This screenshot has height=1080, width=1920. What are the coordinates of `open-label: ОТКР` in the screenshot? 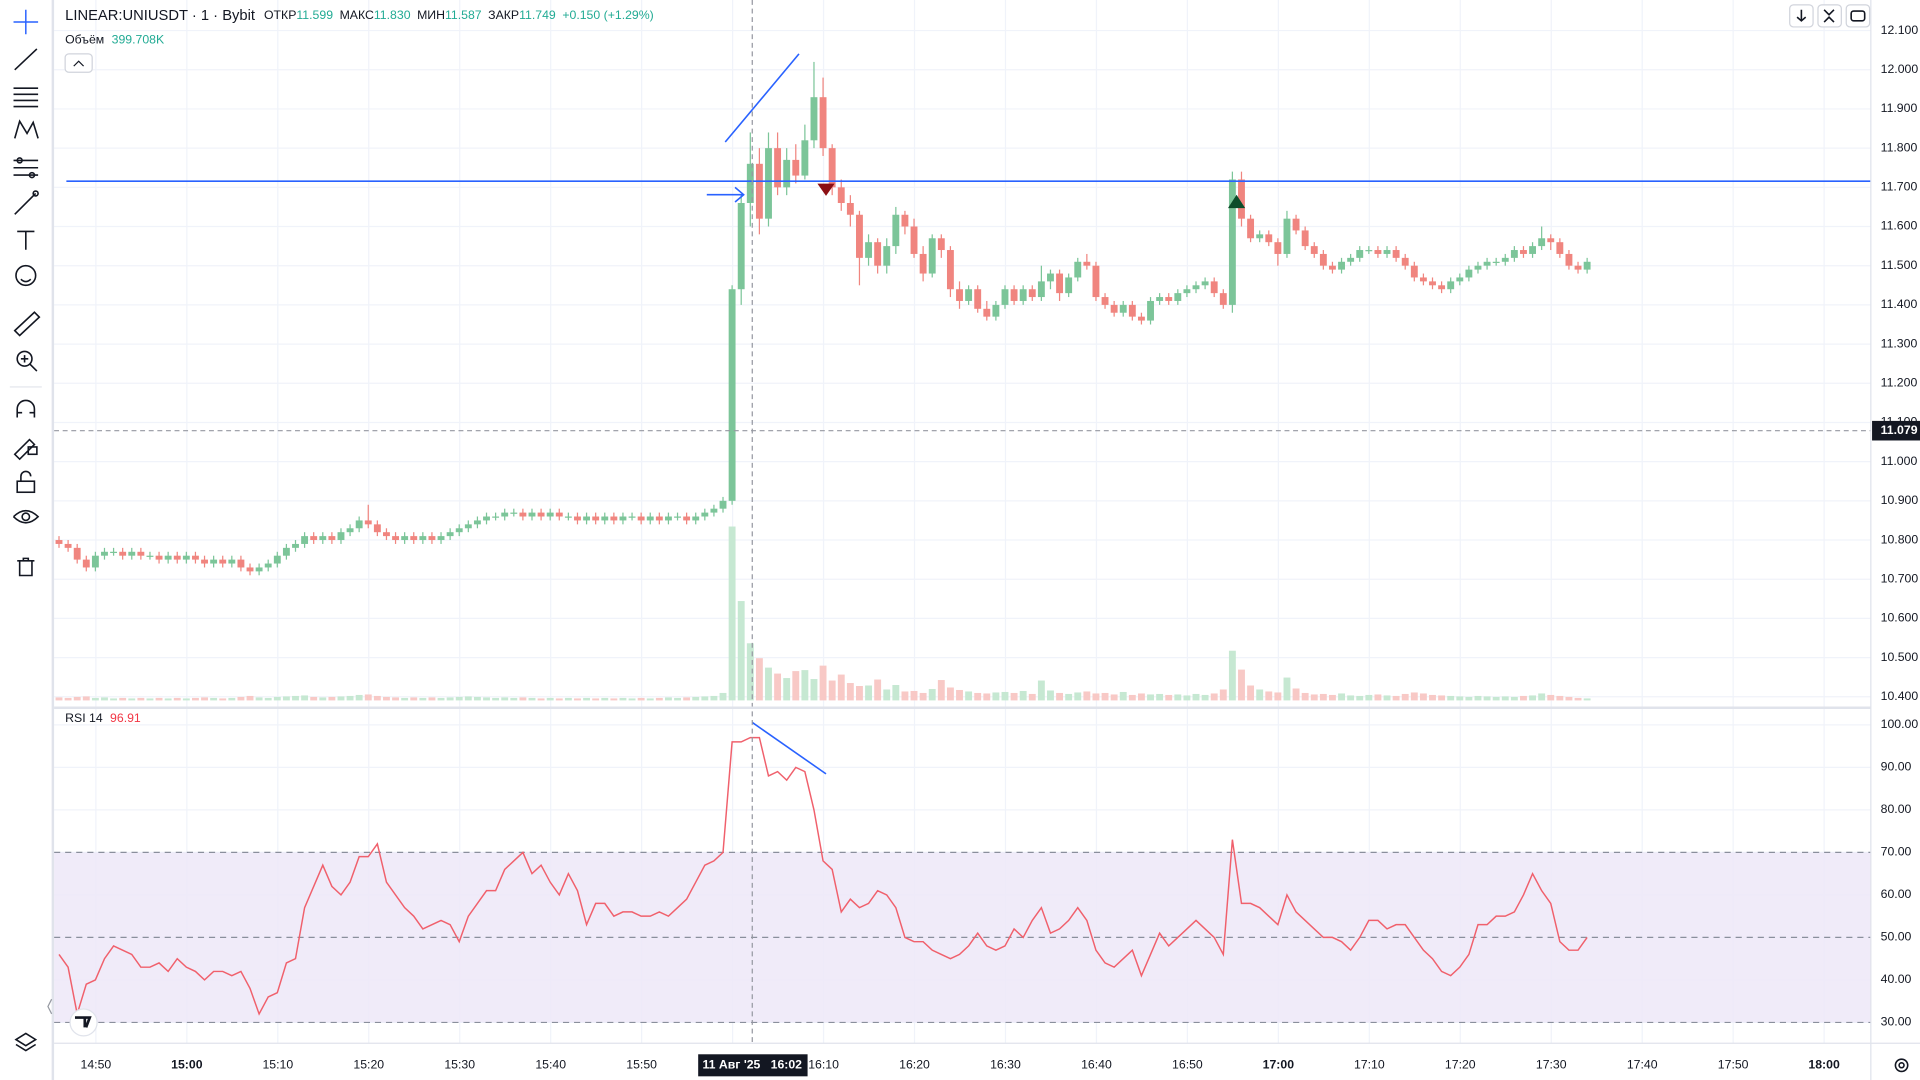 It's located at (280, 15).